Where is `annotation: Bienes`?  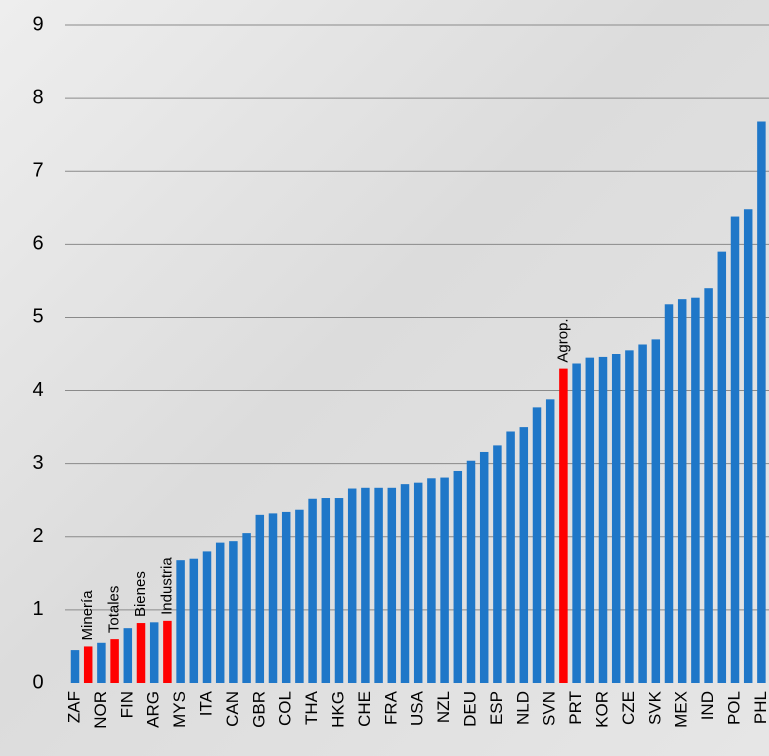
annotation: Bienes is located at coordinates (140, 594).